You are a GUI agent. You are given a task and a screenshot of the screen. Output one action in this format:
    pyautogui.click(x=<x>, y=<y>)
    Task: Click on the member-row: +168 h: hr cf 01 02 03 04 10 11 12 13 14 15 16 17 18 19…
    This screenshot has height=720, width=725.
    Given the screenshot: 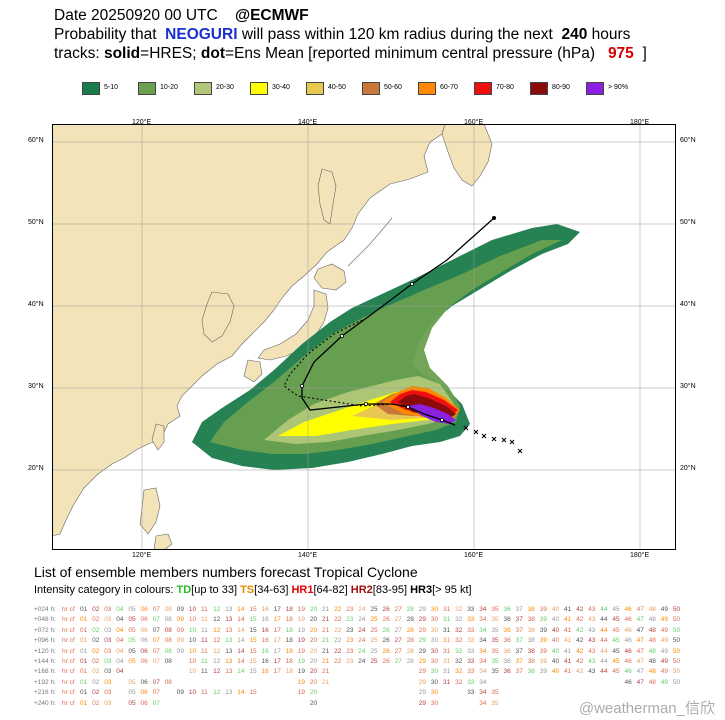 What is the action you would take?
    pyautogui.click(x=364, y=672)
    